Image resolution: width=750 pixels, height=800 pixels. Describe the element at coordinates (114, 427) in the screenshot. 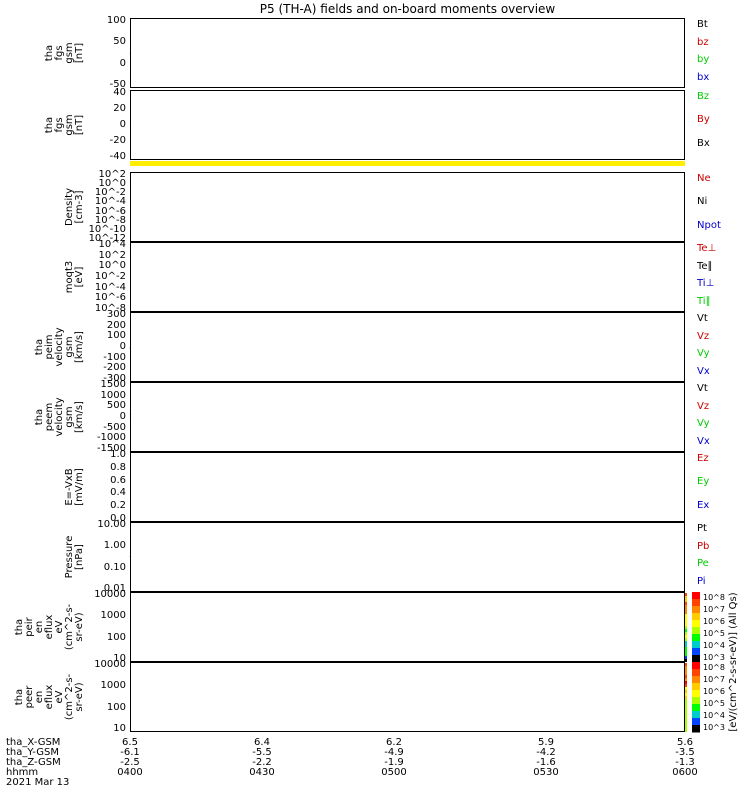

I see `panel-6-ytick: -500` at that location.